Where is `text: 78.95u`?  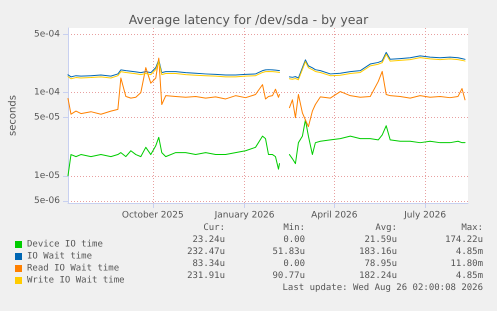
text: 78.95u is located at coordinates (380, 264).